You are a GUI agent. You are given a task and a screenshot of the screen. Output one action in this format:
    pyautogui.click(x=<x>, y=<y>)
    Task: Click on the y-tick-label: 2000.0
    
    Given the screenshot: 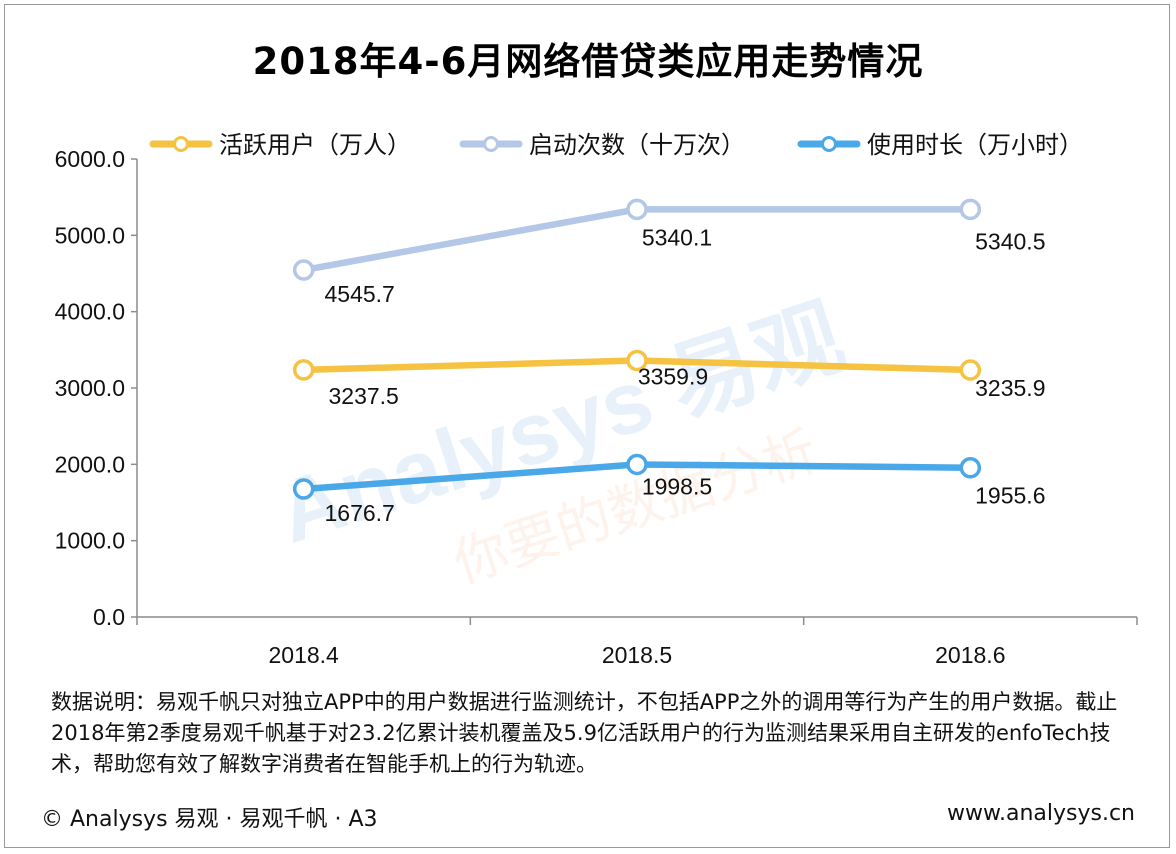 What is the action you would take?
    pyautogui.click(x=90, y=464)
    